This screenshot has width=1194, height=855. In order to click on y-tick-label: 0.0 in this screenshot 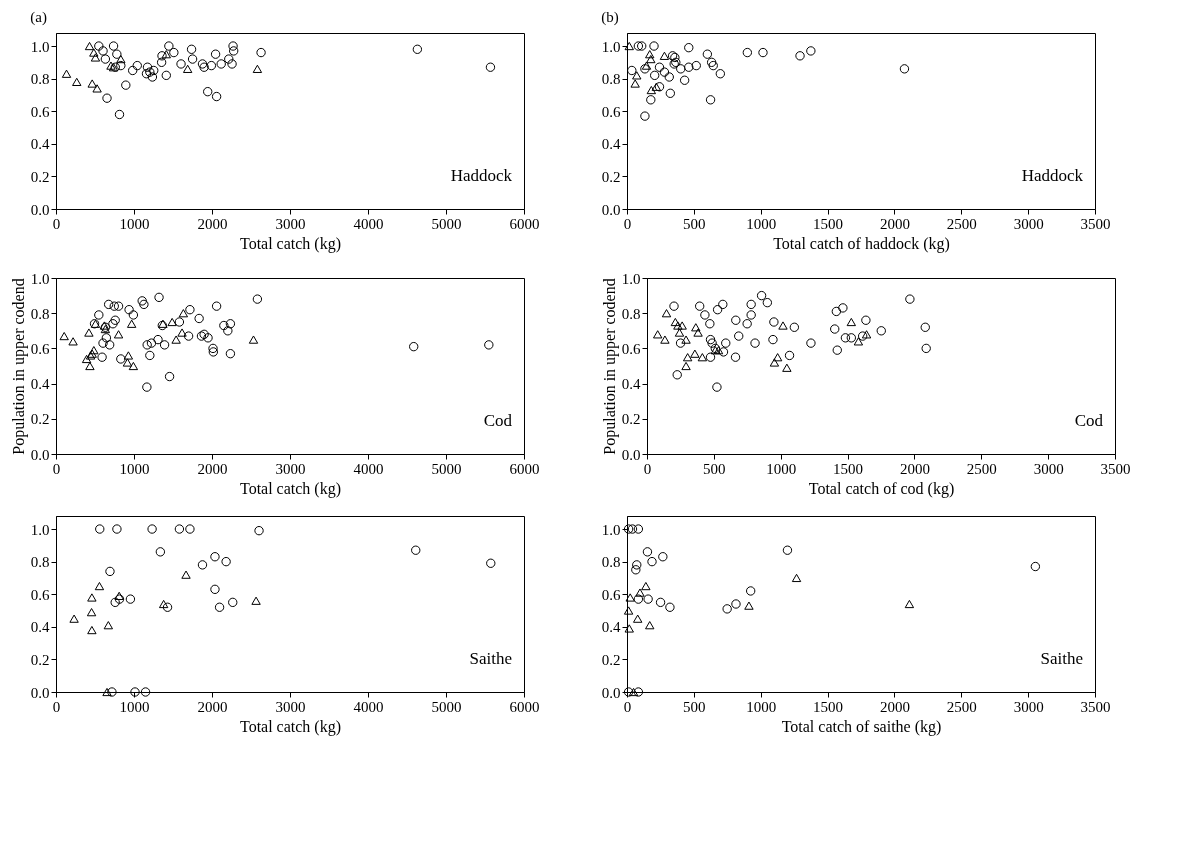, I will do `click(40, 454)`.